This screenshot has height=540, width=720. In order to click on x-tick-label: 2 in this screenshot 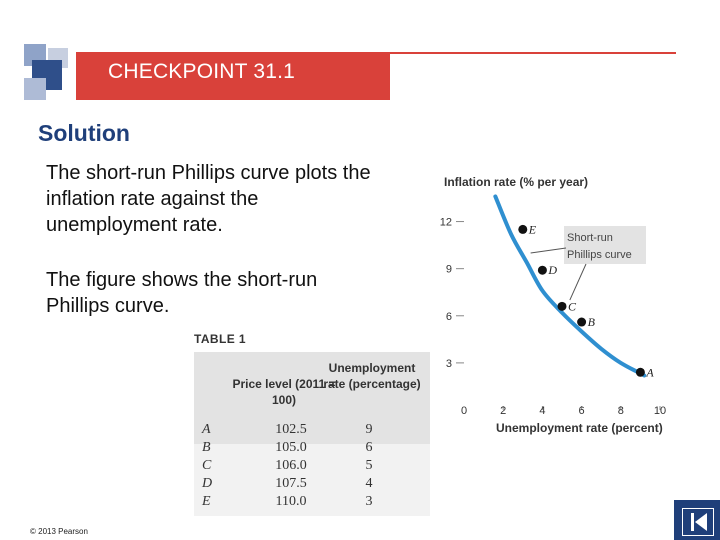, I will do `click(503, 411)`.